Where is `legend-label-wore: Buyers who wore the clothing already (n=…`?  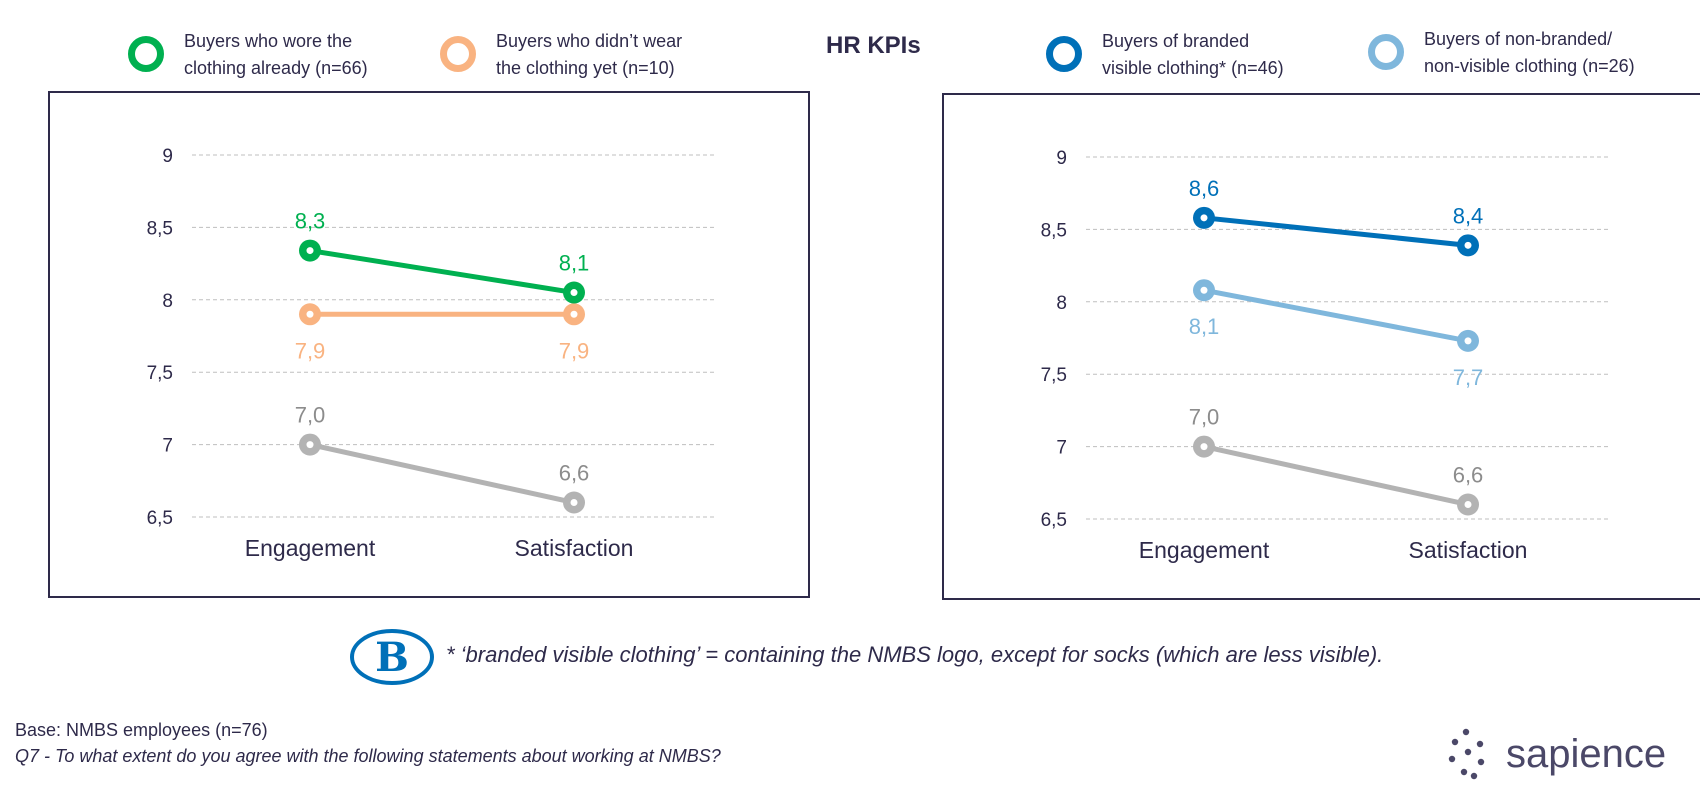 legend-label-wore: Buyers who wore the clothing already (n=… is located at coordinates (276, 54).